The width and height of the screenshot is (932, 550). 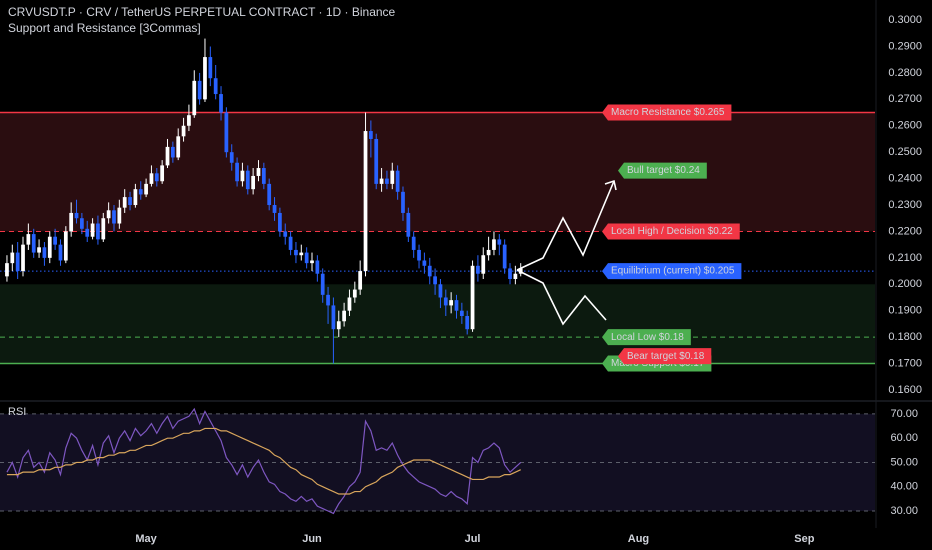 What do you see at coordinates (473, 539) in the screenshot?
I see `x-tick-label: Jul` at bounding box center [473, 539].